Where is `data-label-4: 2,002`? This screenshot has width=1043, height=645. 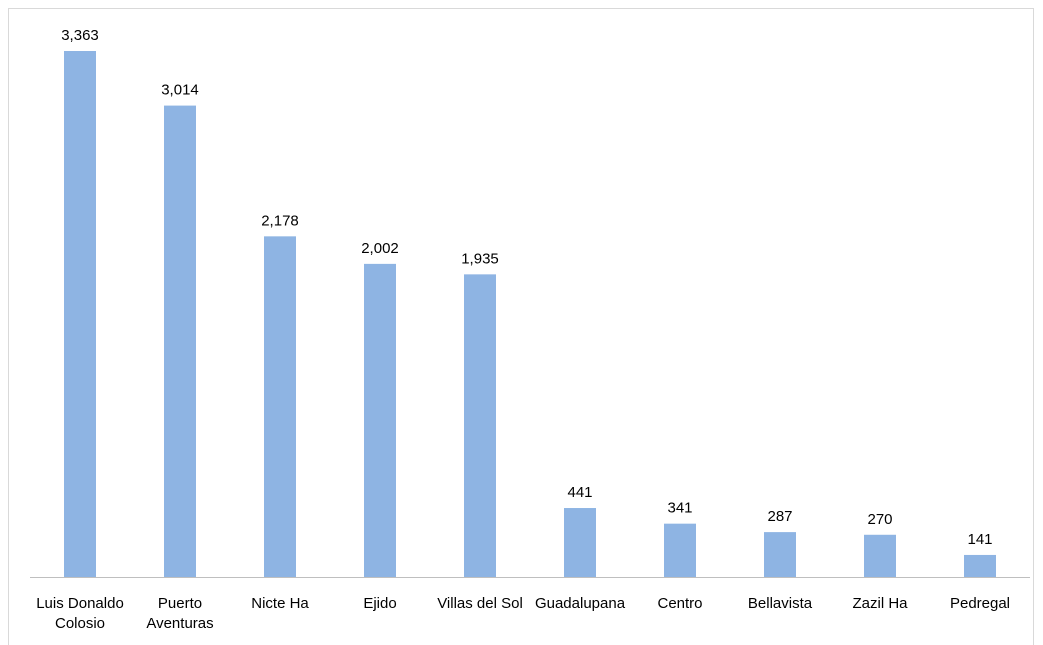 data-label-4: 2,002 is located at coordinates (380, 248).